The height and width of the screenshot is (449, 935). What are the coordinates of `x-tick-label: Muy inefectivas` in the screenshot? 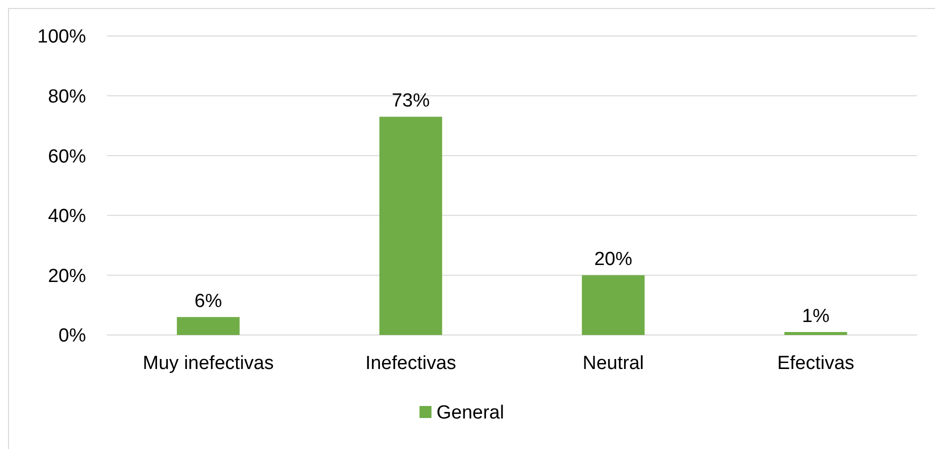 It's located at (208, 363).